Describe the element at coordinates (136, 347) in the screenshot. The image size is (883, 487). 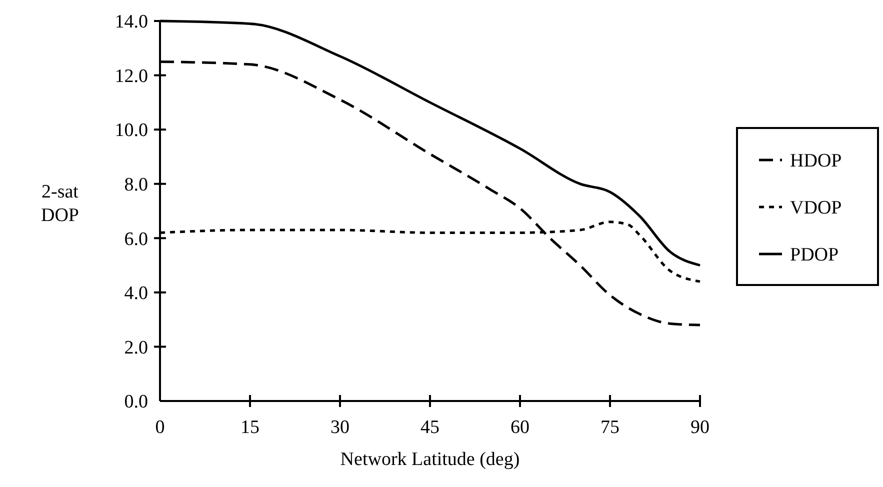
I see `y-tick-label: 2.0` at that location.